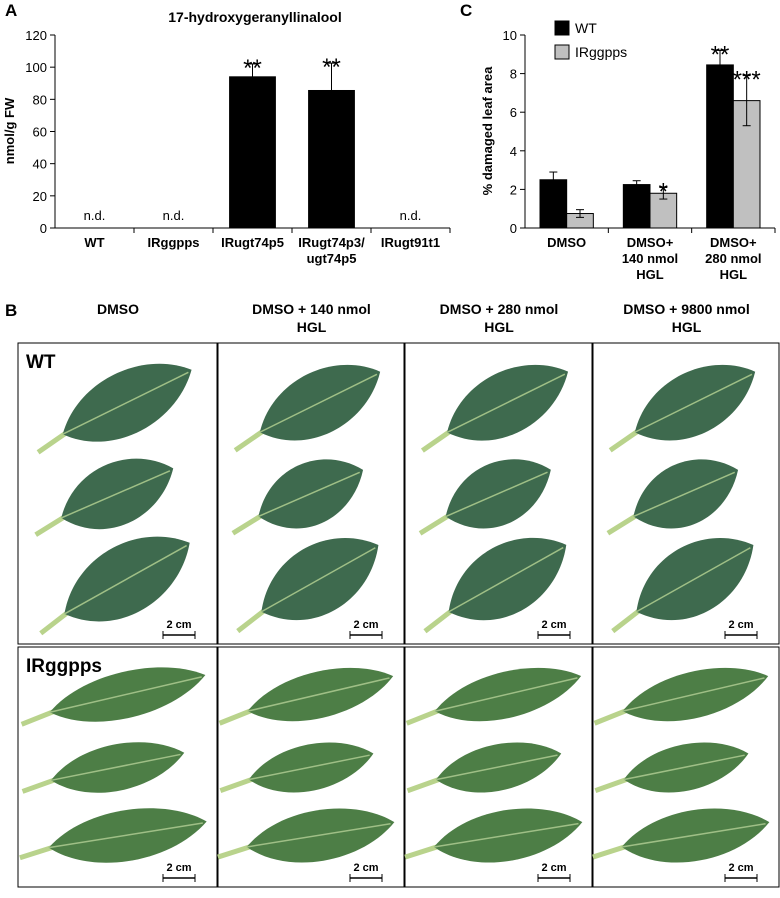 The width and height of the screenshot is (780, 898). What do you see at coordinates (36, 35) in the screenshot?
I see `y-tick-label: 120` at bounding box center [36, 35].